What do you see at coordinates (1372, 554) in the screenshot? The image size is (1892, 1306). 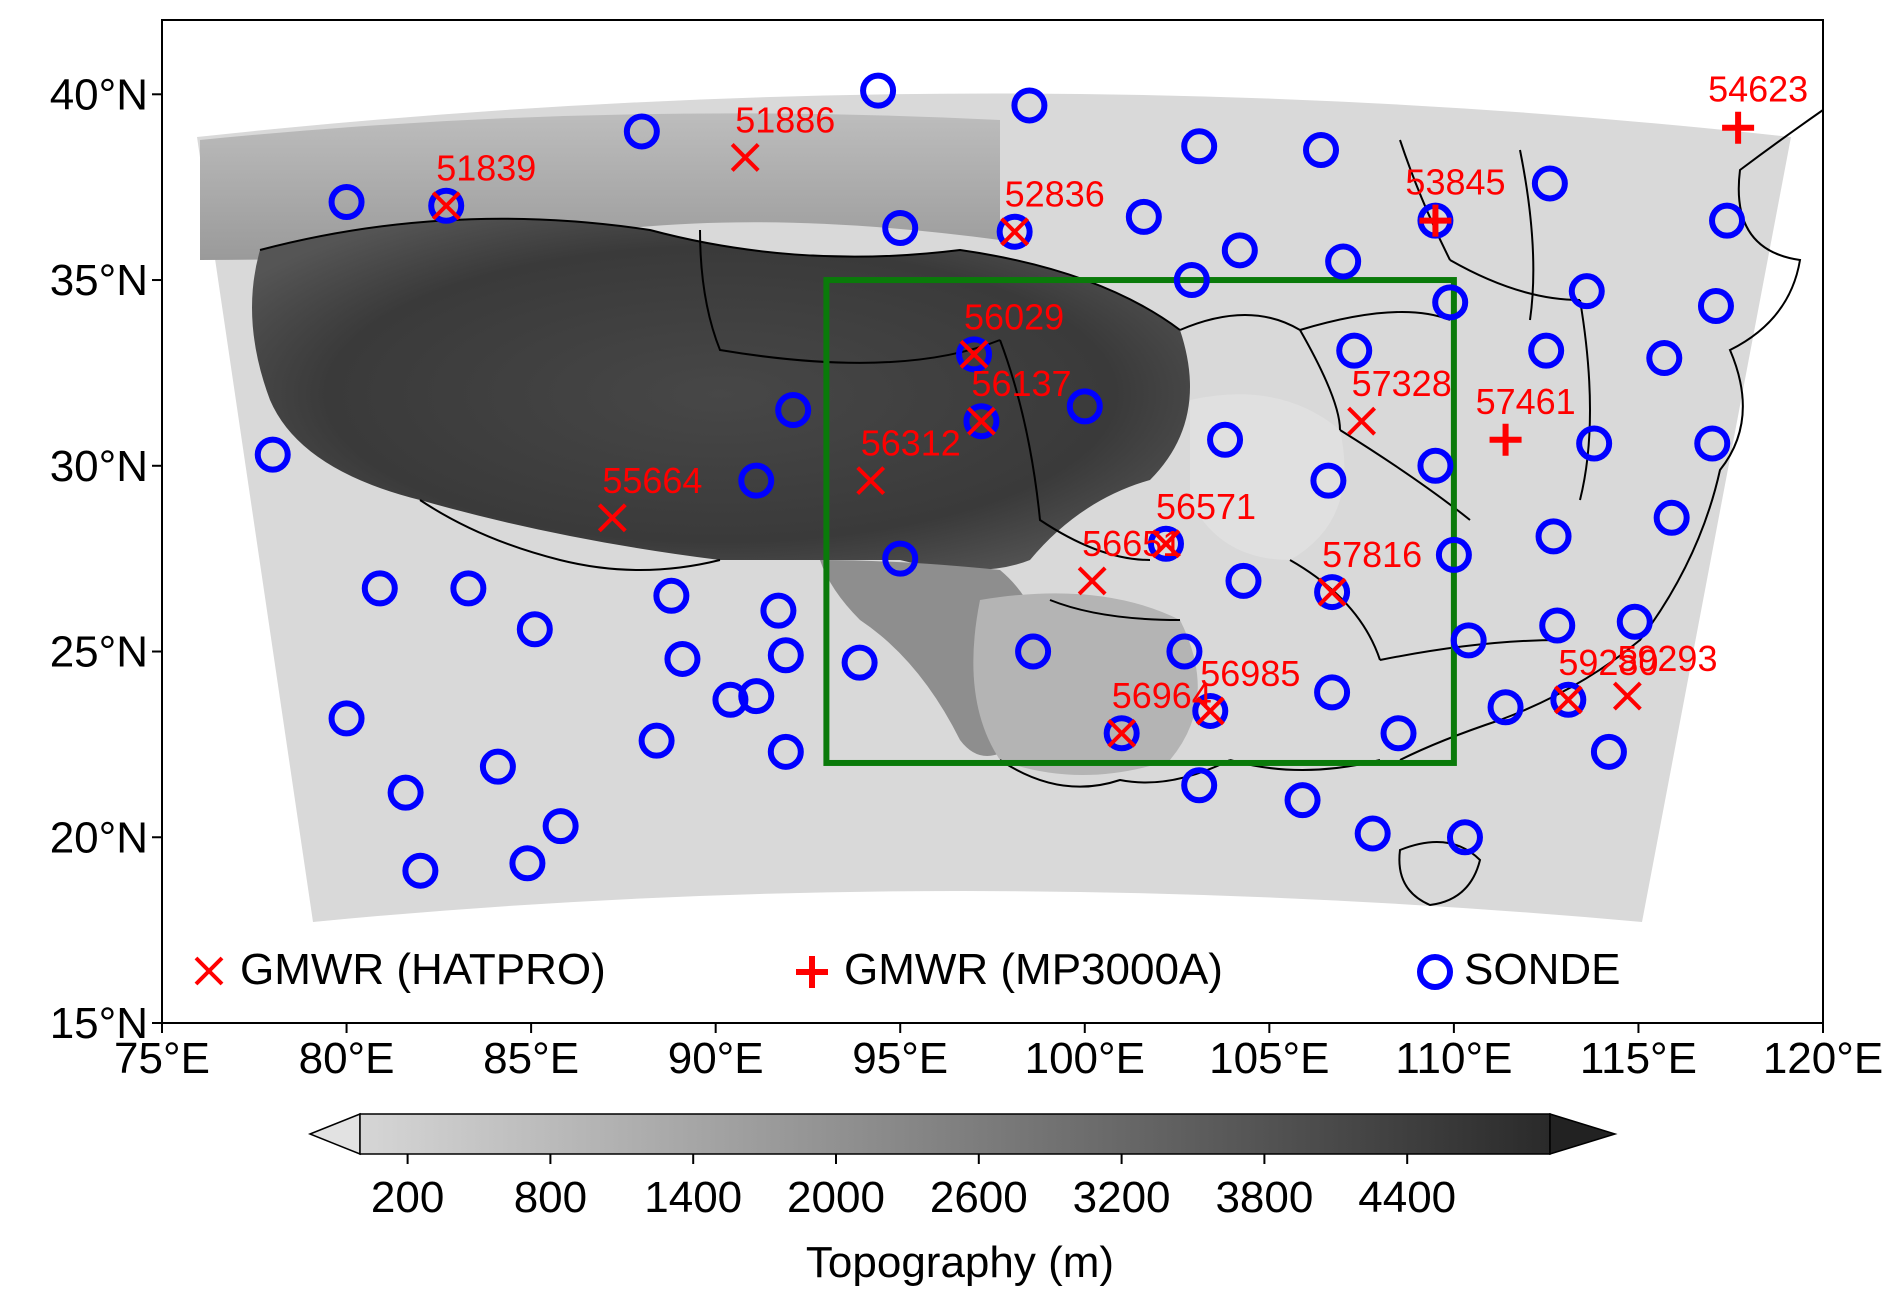 I see `hatpro-station-id: 57816` at bounding box center [1372, 554].